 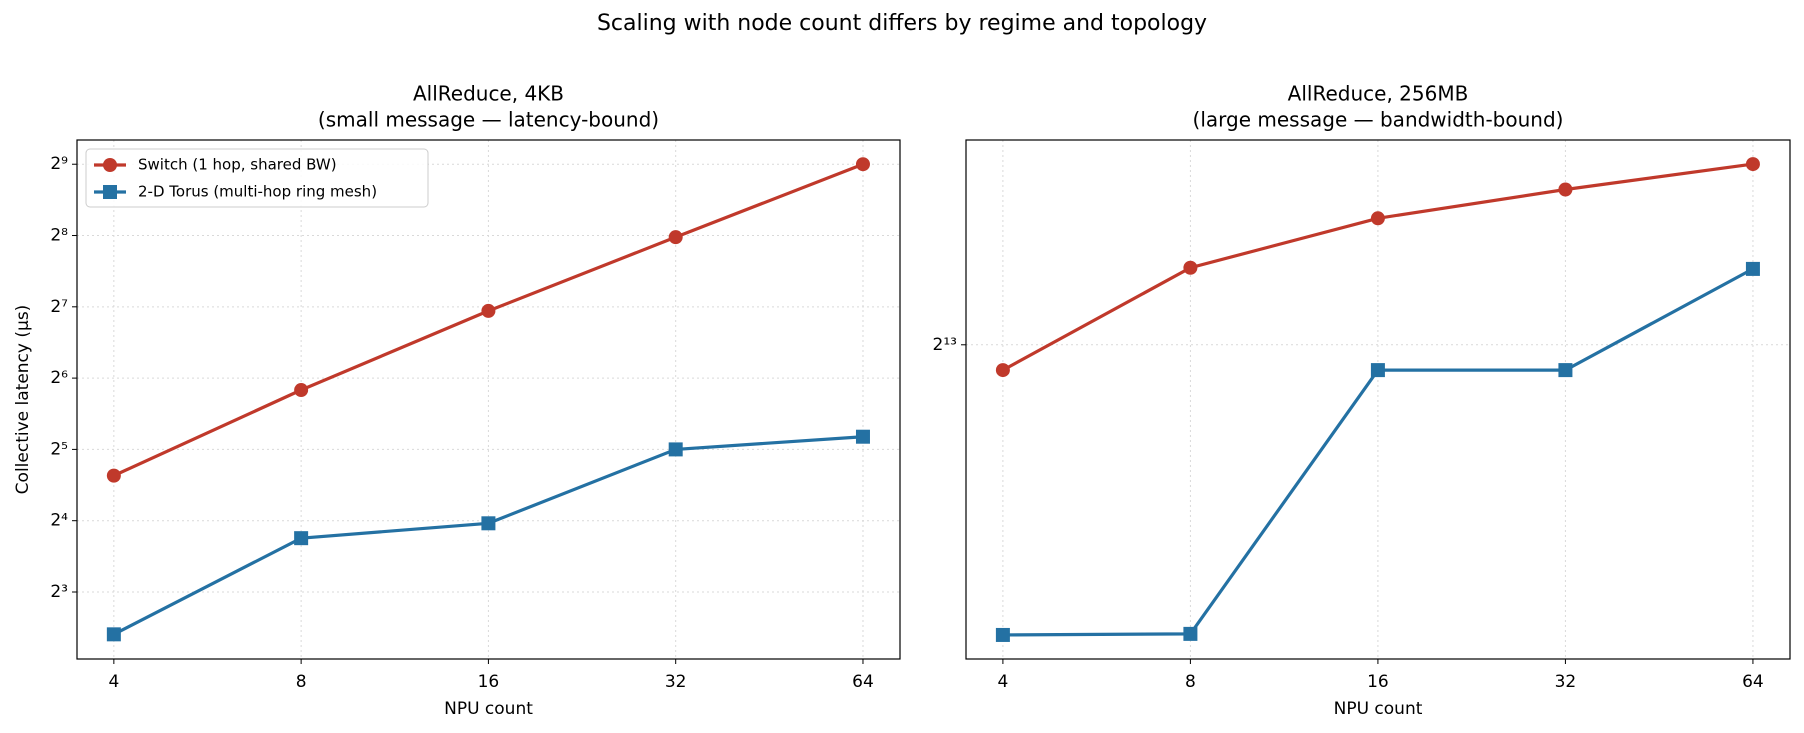 What do you see at coordinates (945, 345) in the screenshot?
I see `y-tick-label: 2¹³` at bounding box center [945, 345].